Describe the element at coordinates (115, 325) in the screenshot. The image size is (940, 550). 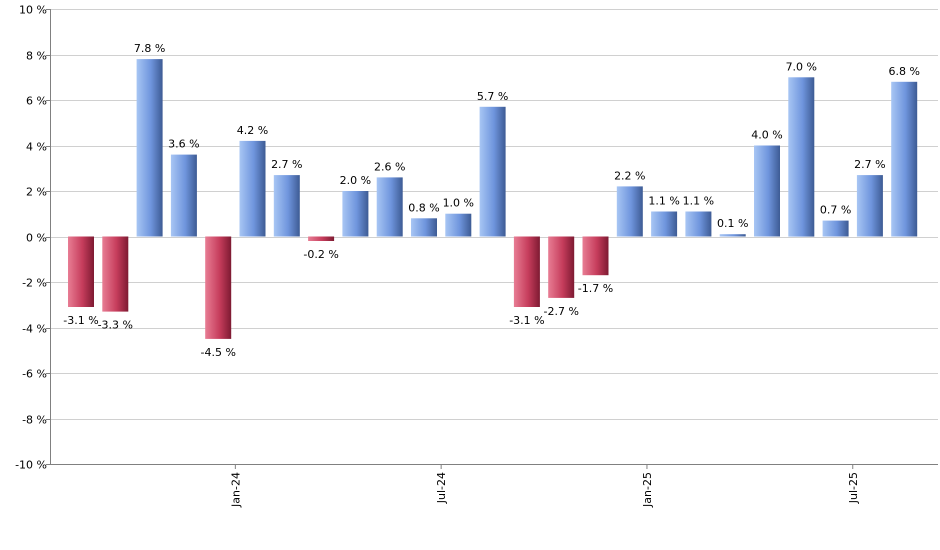
I see `bar-value-label: -3.3 %` at that location.